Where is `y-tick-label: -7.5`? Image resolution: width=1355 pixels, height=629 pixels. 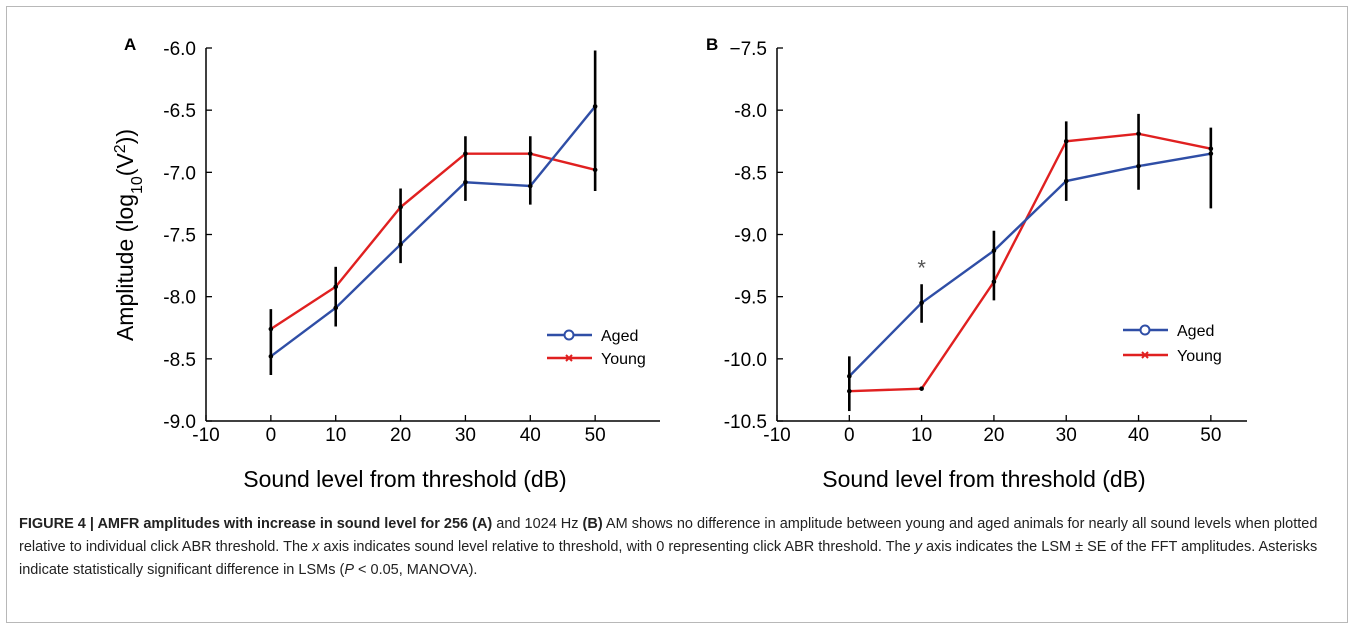 y-tick-label: -7.5 is located at coordinates (179, 236).